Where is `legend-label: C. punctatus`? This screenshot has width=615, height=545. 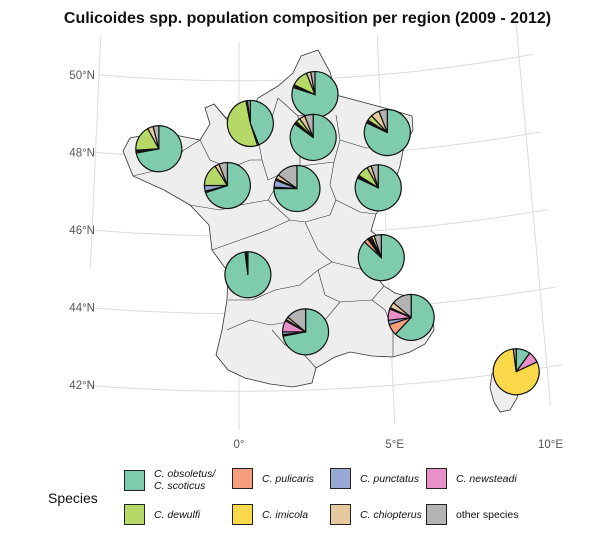 legend-label: C. punctatus is located at coordinates (389, 479).